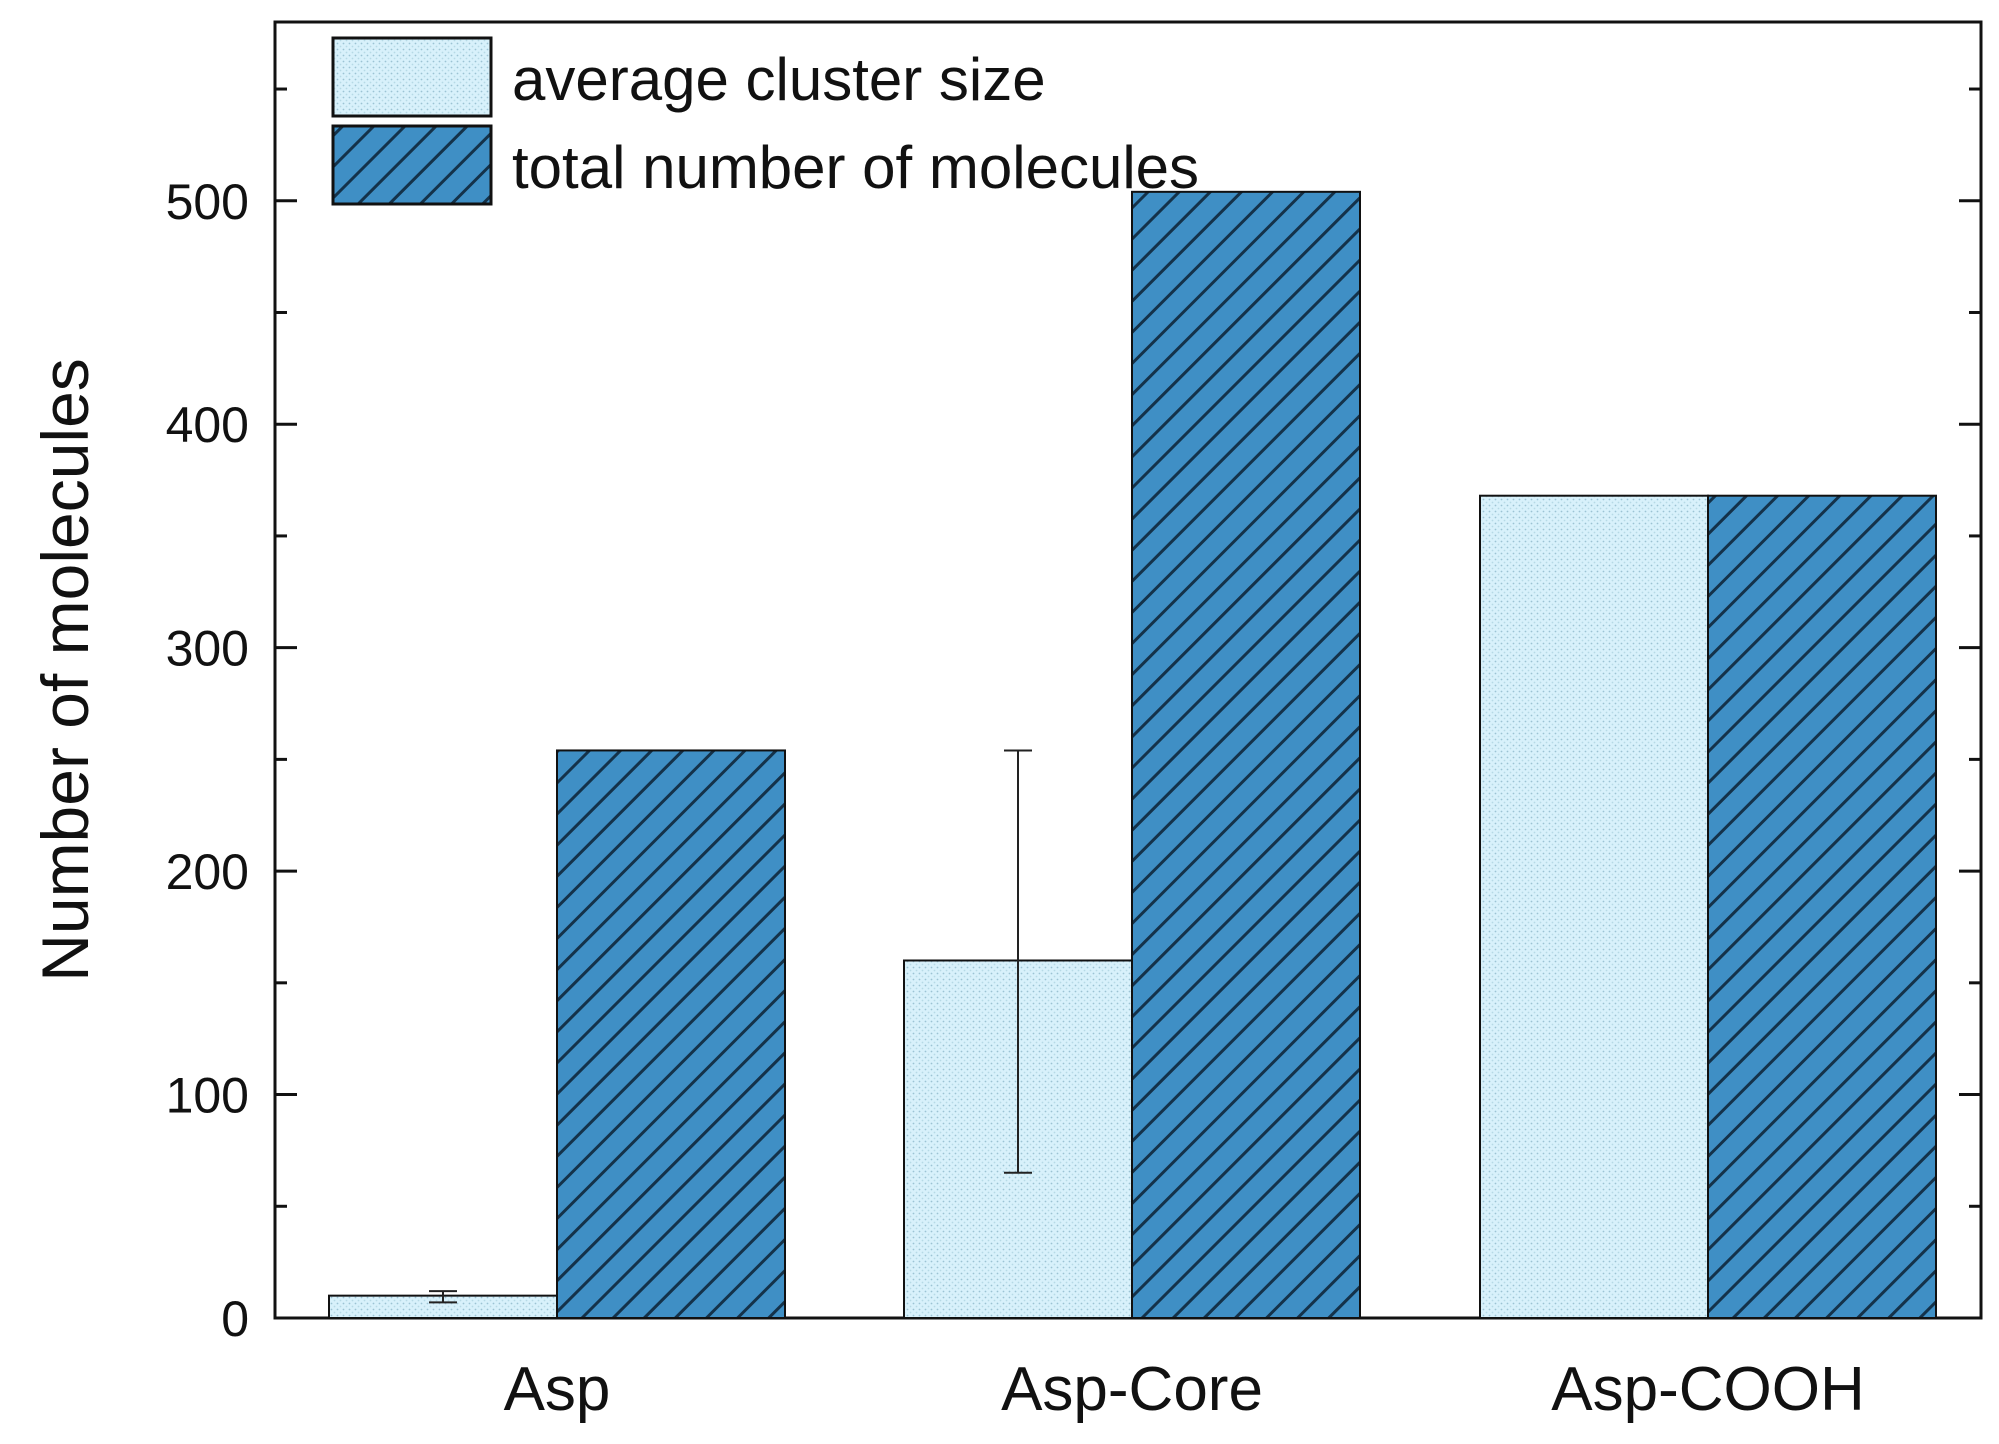 The height and width of the screenshot is (1444, 1999). What do you see at coordinates (1822, 907) in the screenshot?
I see `bar-asp-cooh-total-number-of-molecules` at bounding box center [1822, 907].